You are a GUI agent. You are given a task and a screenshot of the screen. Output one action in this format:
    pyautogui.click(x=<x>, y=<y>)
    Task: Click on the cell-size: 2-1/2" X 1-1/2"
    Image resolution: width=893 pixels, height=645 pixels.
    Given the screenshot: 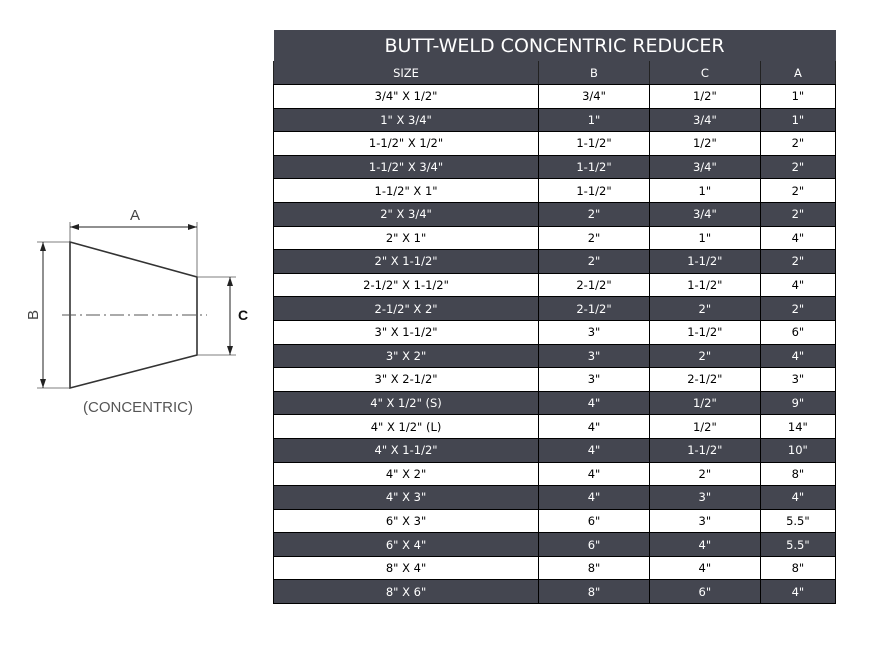 What is the action you would take?
    pyautogui.click(x=406, y=285)
    